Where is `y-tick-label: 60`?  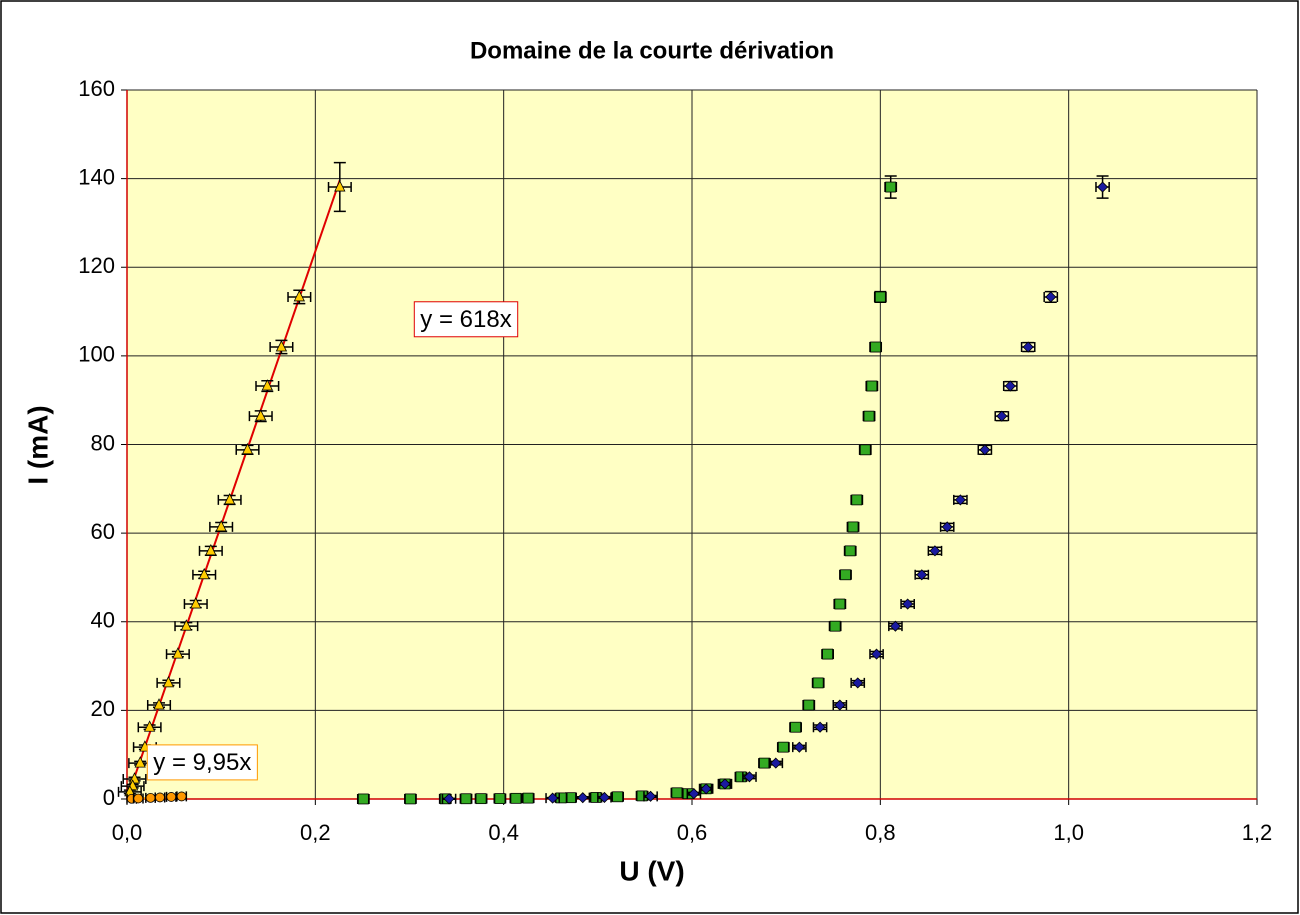 y-tick-label: 60 is located at coordinates (103, 531).